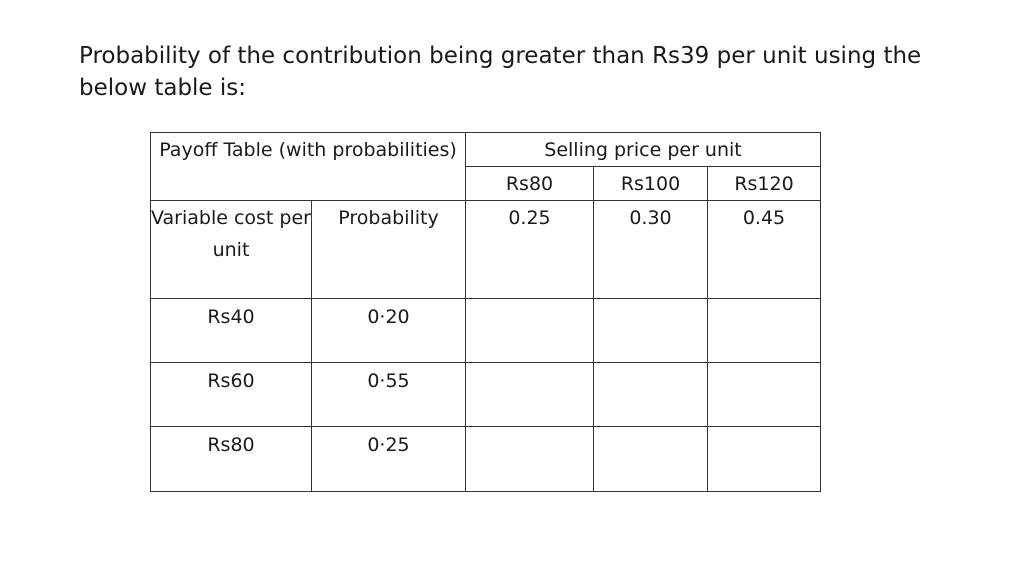  I want to click on price-probability-value: 0.45, so click(764, 218).